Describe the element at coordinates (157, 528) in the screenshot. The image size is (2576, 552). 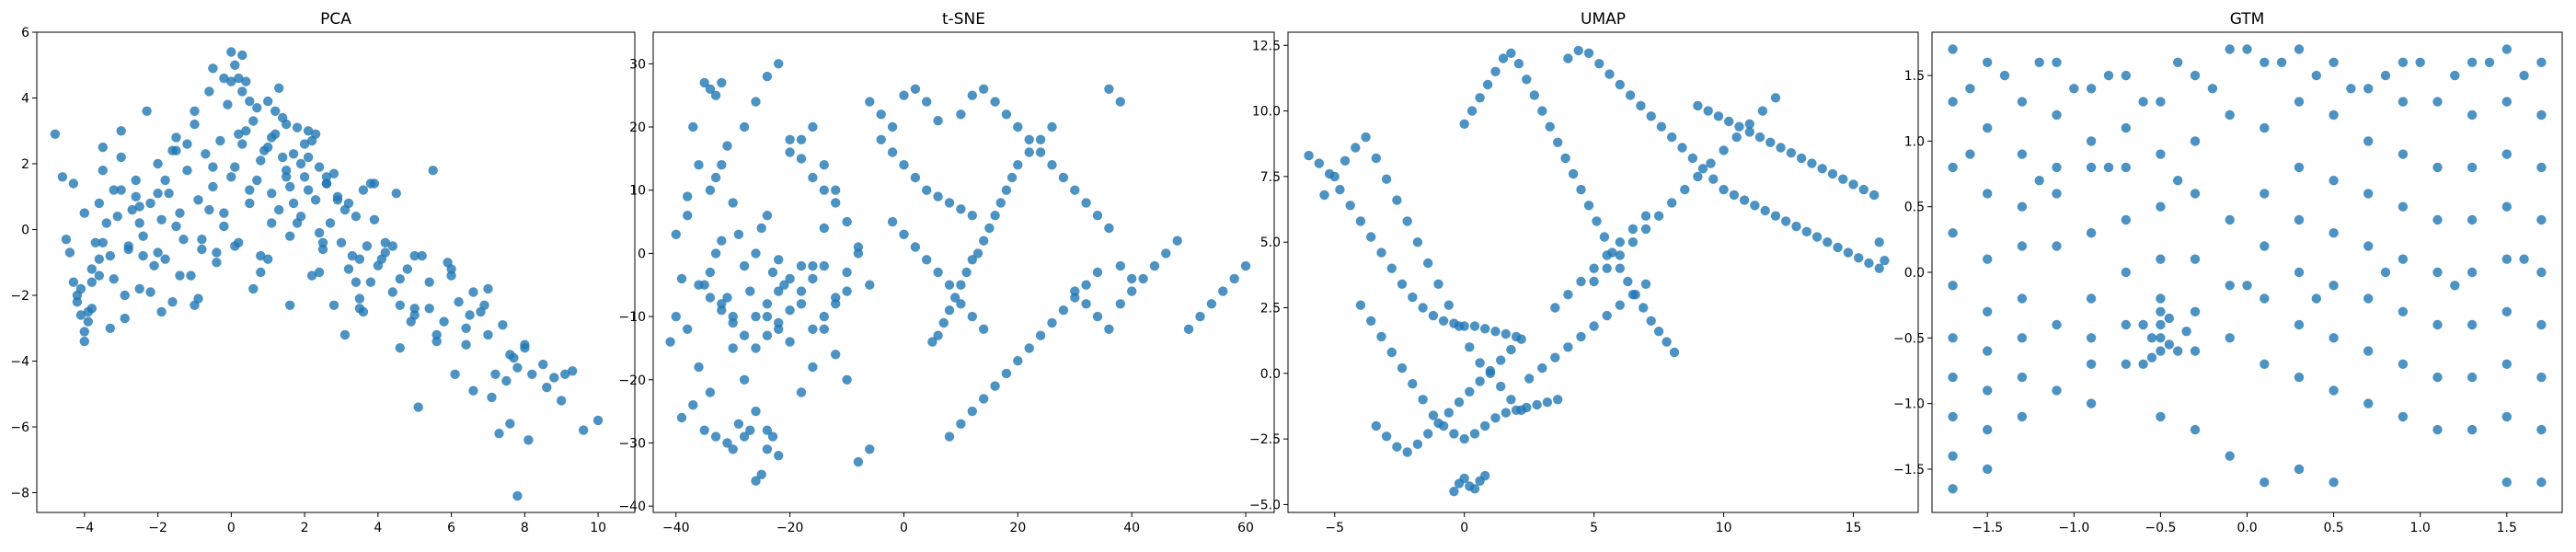
I see `x-tick-label: −2` at that location.